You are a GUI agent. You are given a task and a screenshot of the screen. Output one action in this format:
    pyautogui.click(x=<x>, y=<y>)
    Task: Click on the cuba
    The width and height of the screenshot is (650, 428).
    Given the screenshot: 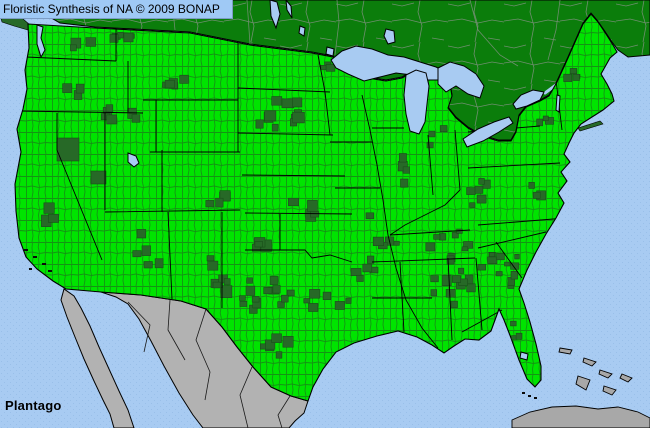 What is the action you would take?
    pyautogui.click(x=580, y=416)
    